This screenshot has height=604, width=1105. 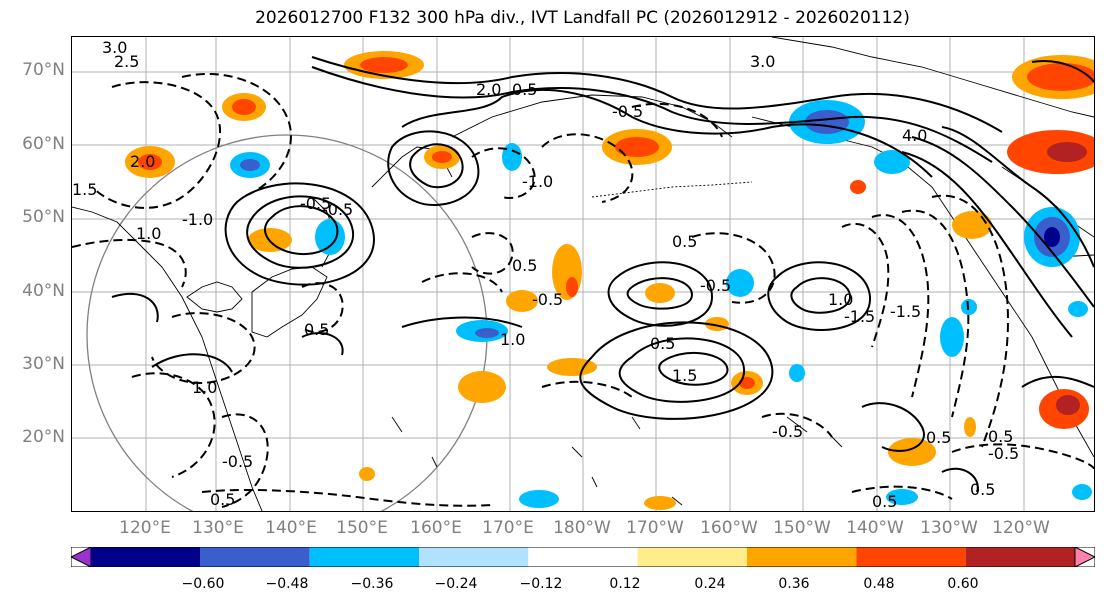 I want to click on neg-div-4-core, so click(x=827, y=122).